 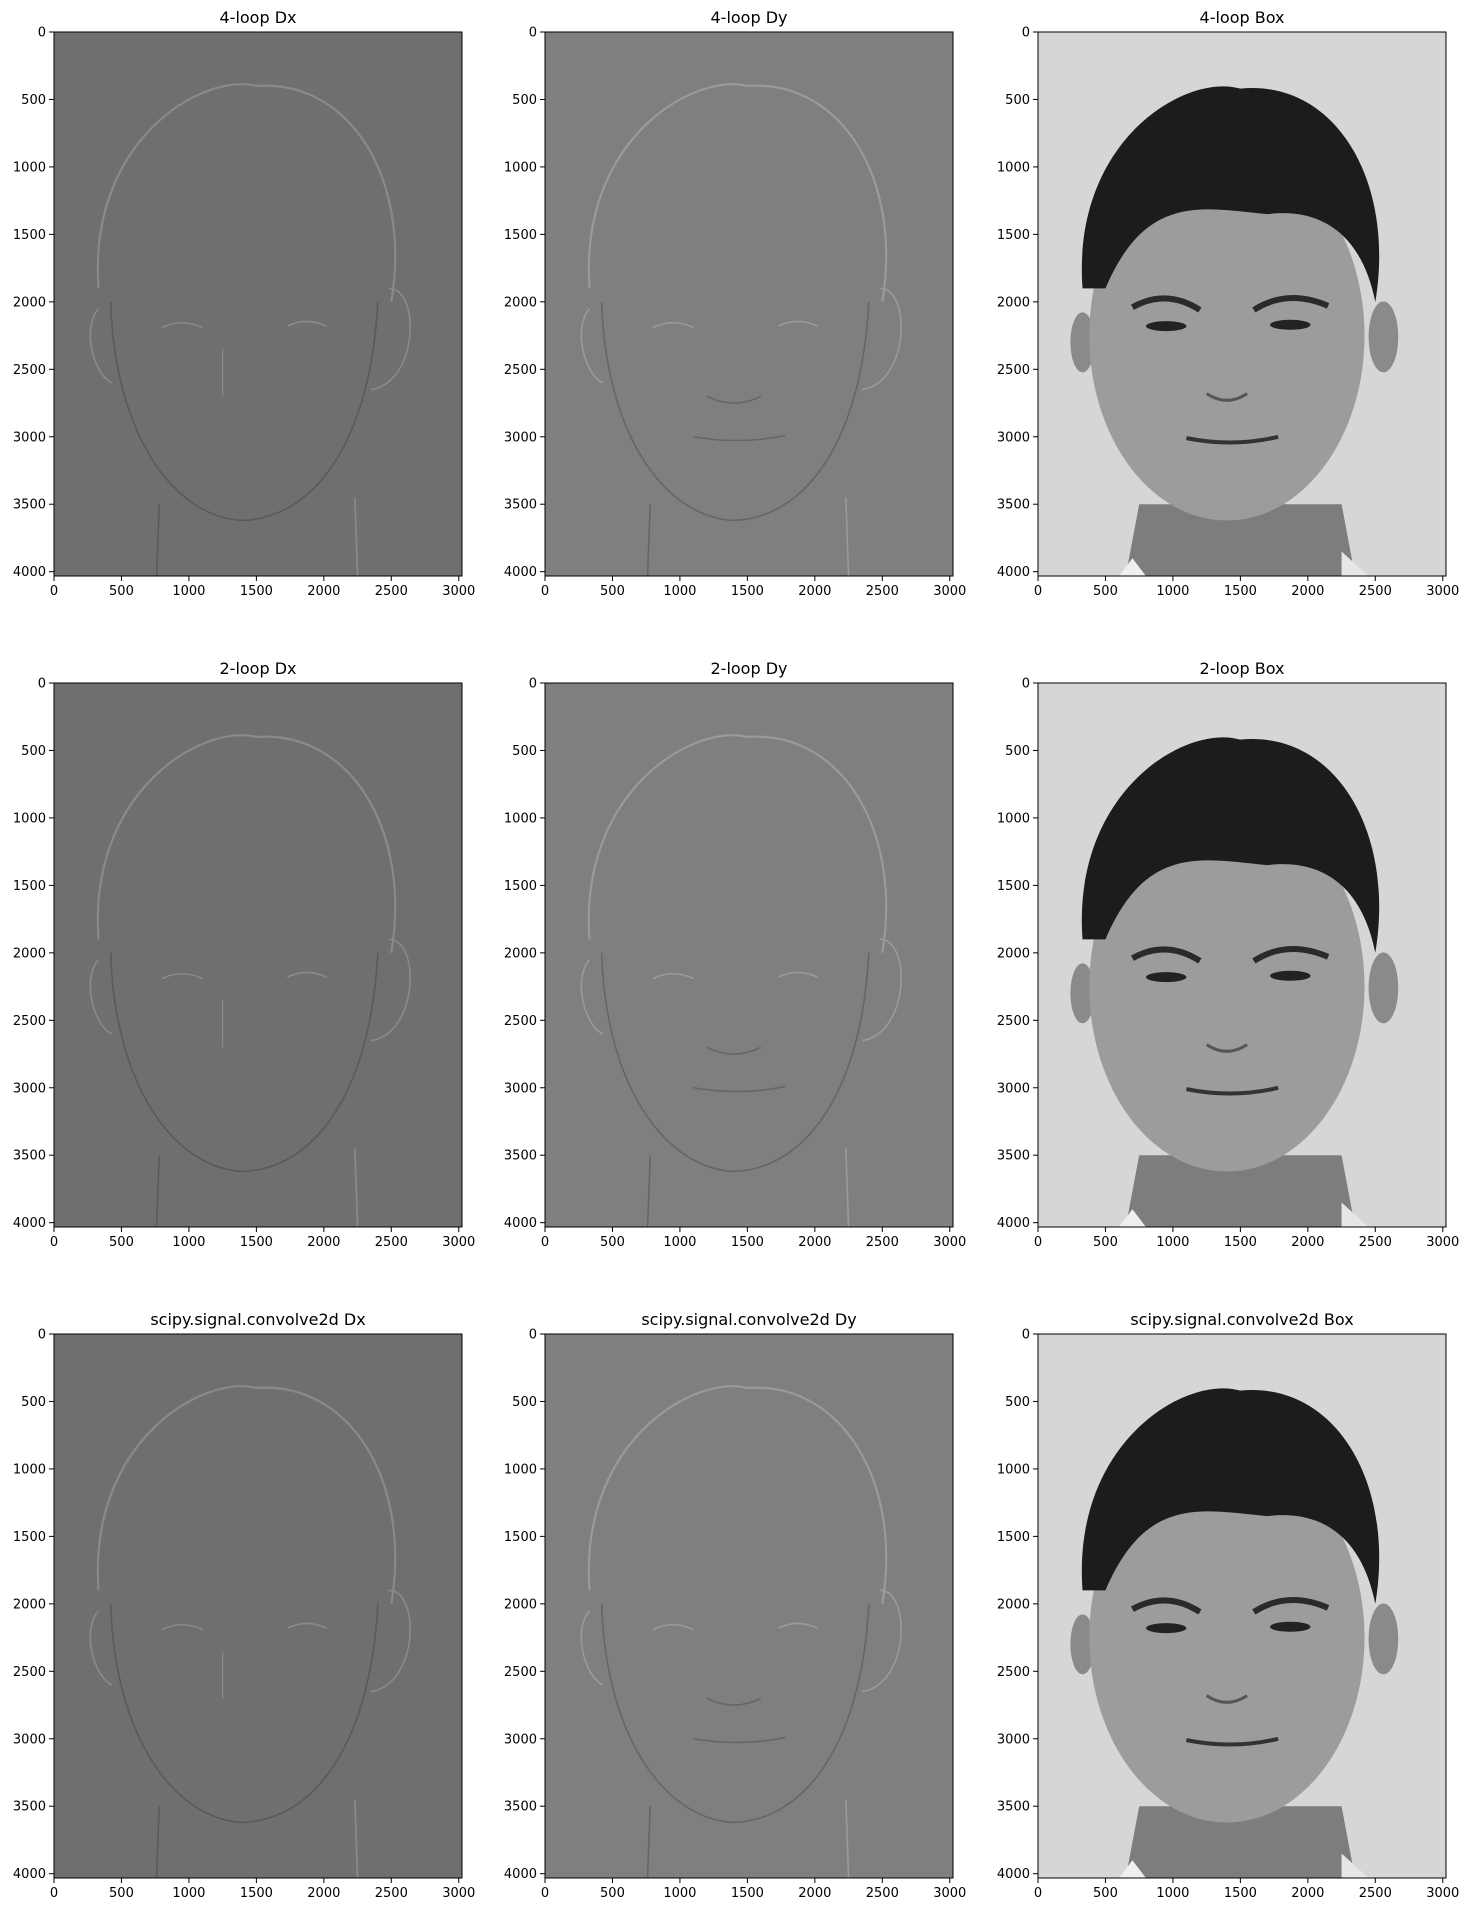 I want to click on ear-right-outline, so click(x=390, y=339).